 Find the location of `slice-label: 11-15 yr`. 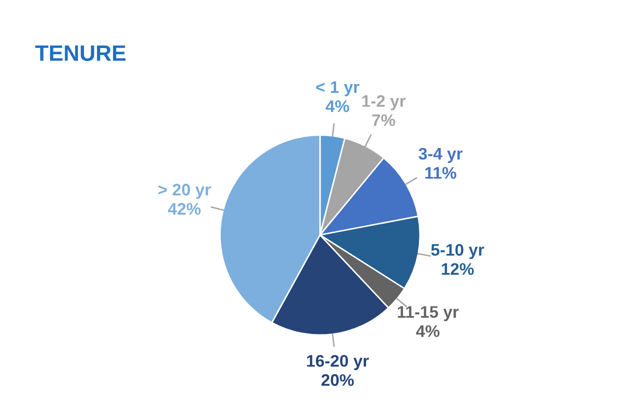

slice-label: 11-15 yr is located at coordinates (428, 314).